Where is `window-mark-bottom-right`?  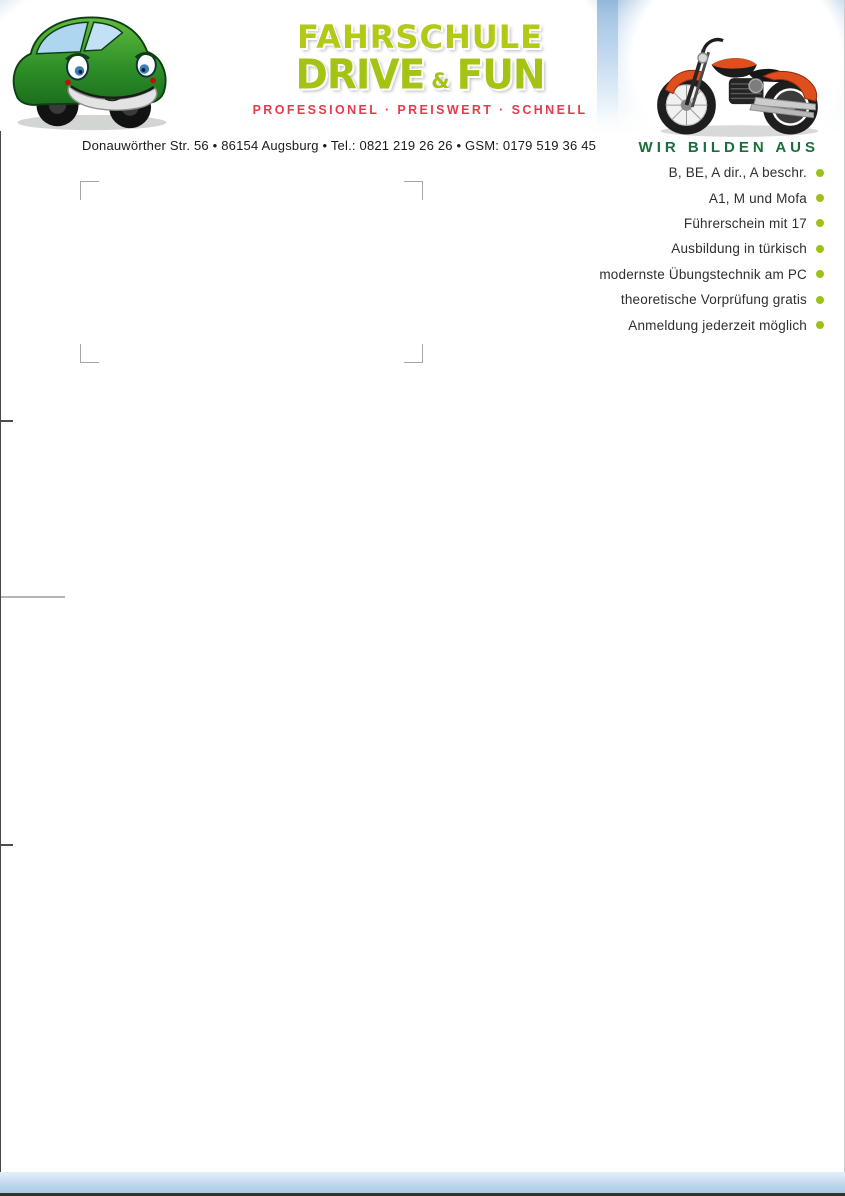 window-mark-bottom-right is located at coordinates (413, 353).